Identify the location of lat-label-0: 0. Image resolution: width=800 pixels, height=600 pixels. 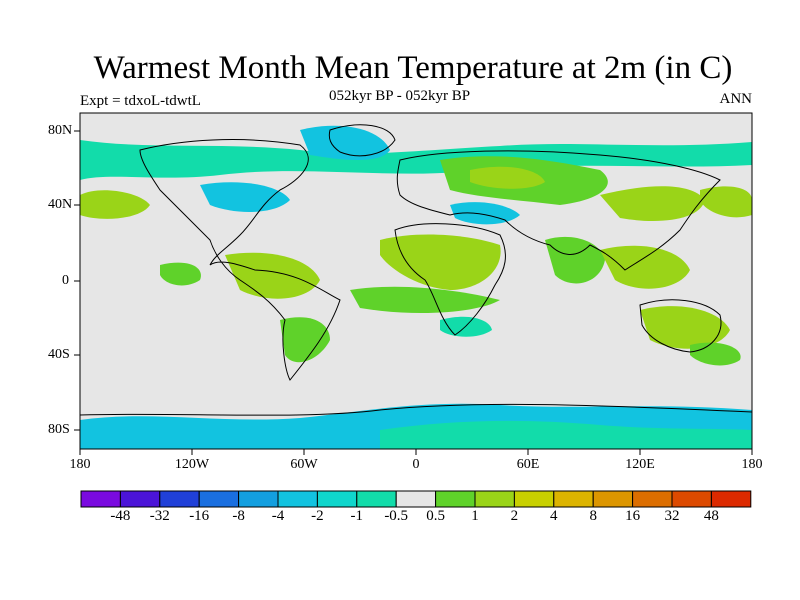
(65, 280).